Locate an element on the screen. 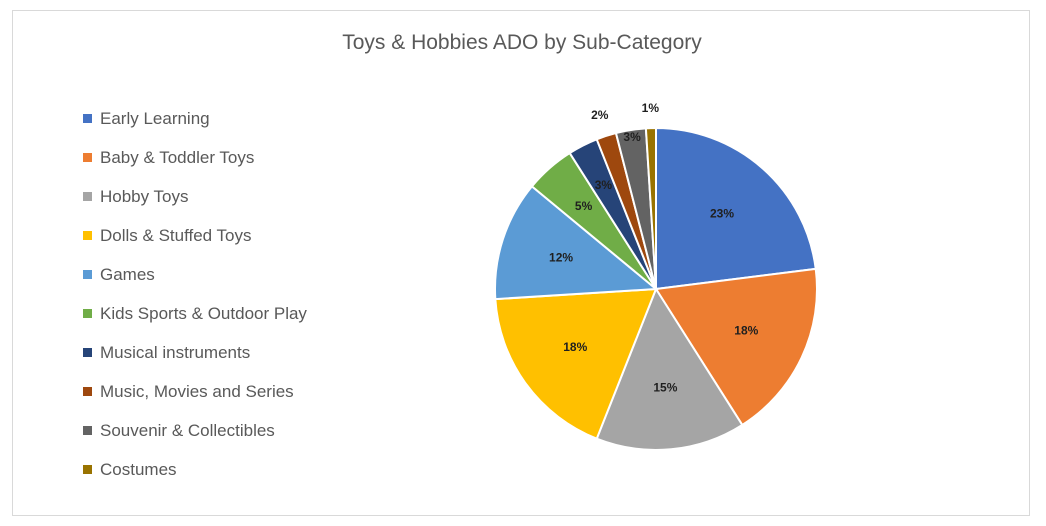 The width and height of the screenshot is (1046, 526). legend-label: Games is located at coordinates (127, 274).